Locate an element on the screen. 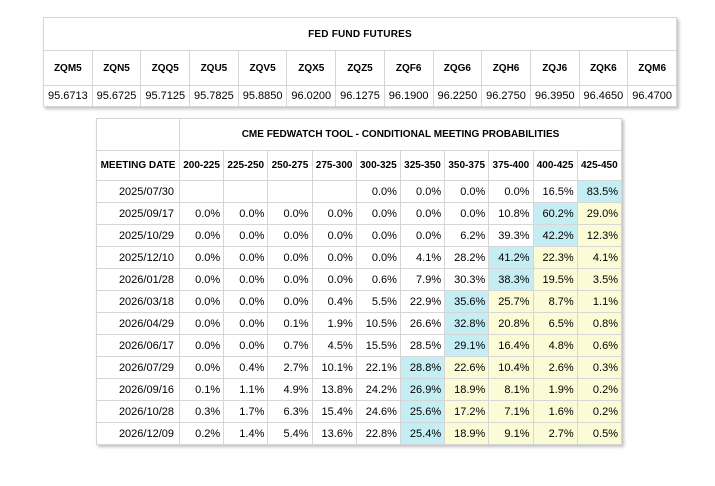 The width and height of the screenshot is (715, 486). probability-cell: 0.1% is located at coordinates (201, 389).